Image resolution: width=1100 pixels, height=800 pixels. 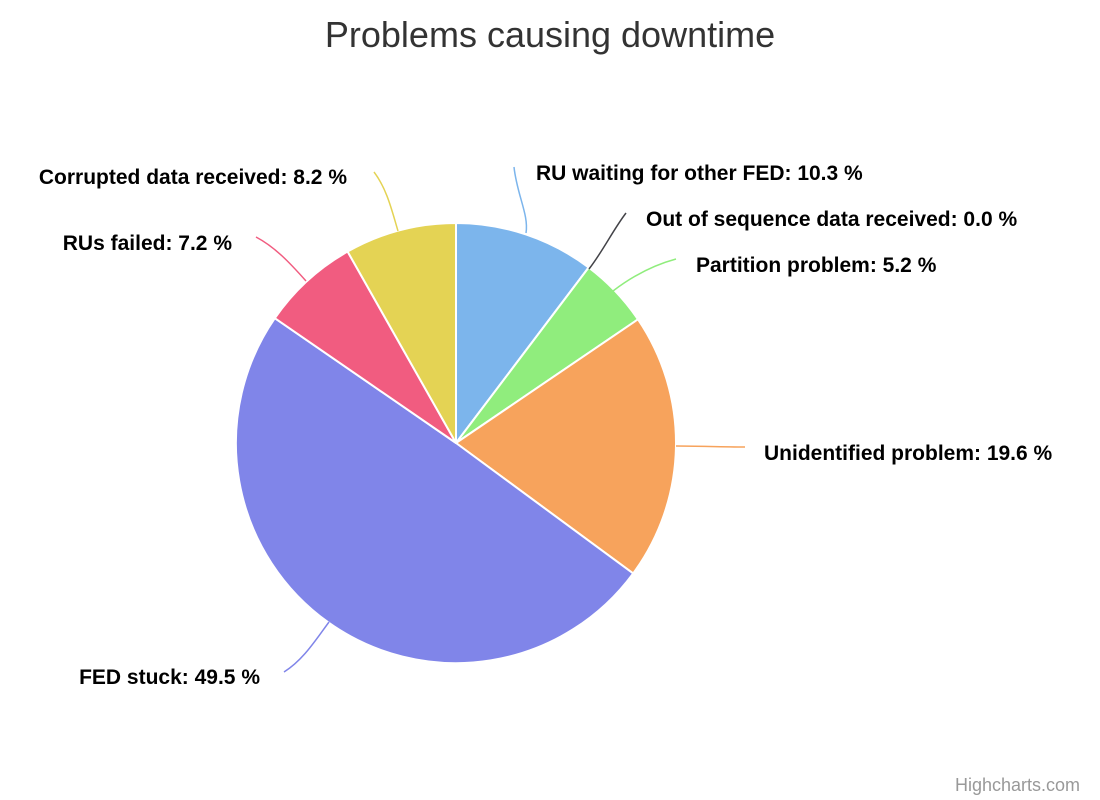 I want to click on pie-slice-corrupted-data-received, so click(x=401, y=333).